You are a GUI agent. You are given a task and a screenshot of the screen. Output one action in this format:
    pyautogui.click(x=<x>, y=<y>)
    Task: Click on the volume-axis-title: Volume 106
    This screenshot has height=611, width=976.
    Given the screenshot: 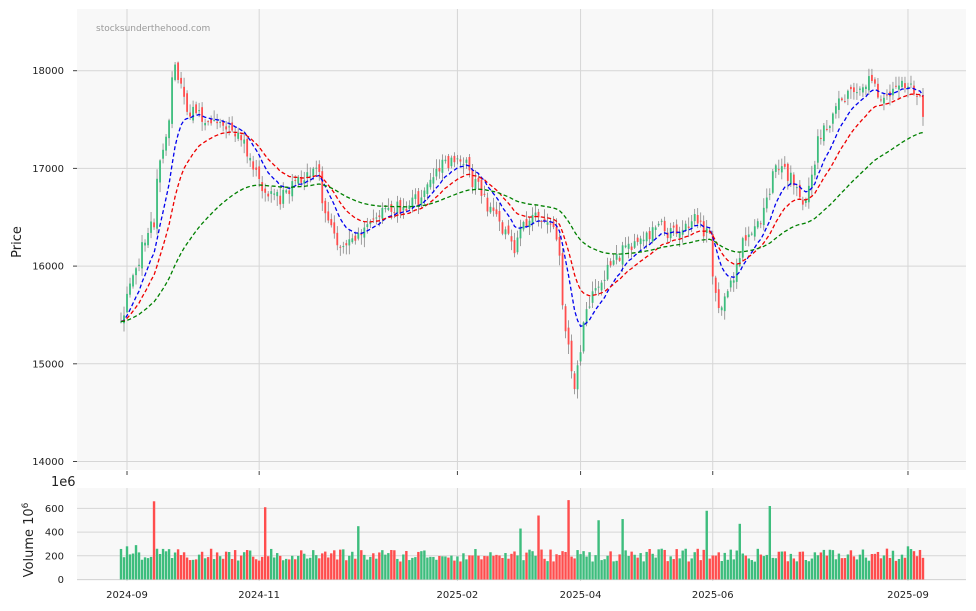 What is the action you would take?
    pyautogui.click(x=29, y=539)
    